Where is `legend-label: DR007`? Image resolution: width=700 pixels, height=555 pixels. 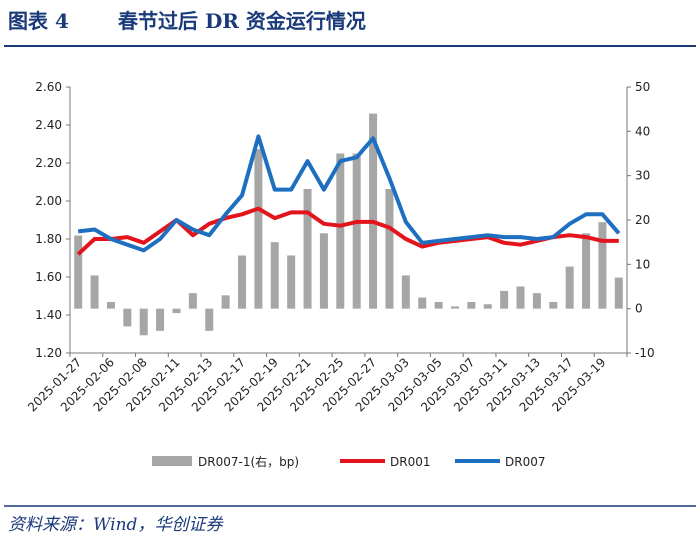
legend-label: DR007 is located at coordinates (525, 462).